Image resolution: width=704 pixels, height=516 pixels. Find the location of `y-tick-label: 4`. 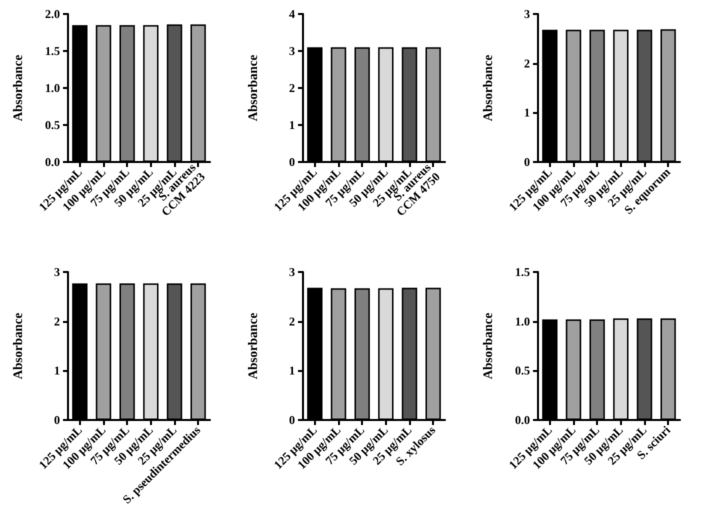

y-tick-label: 4 is located at coordinates (292, 14).